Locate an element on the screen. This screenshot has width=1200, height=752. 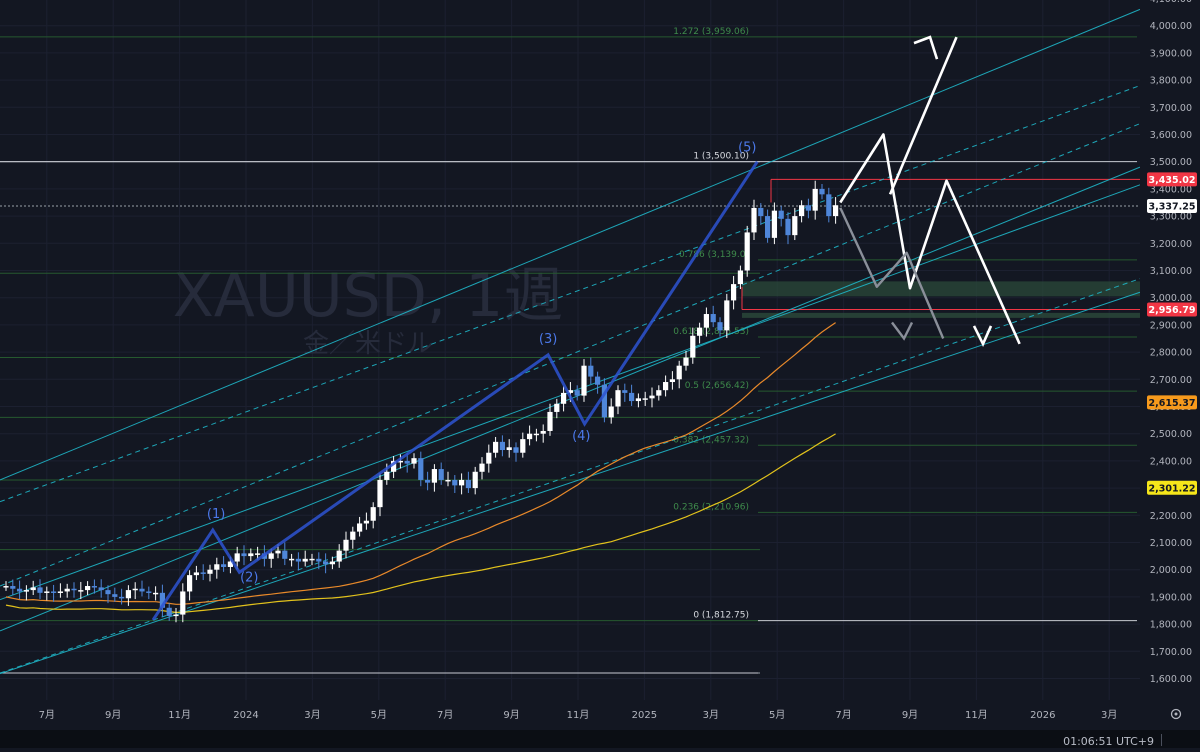
price-tag-label: 3,435.02 is located at coordinates (1172, 180).